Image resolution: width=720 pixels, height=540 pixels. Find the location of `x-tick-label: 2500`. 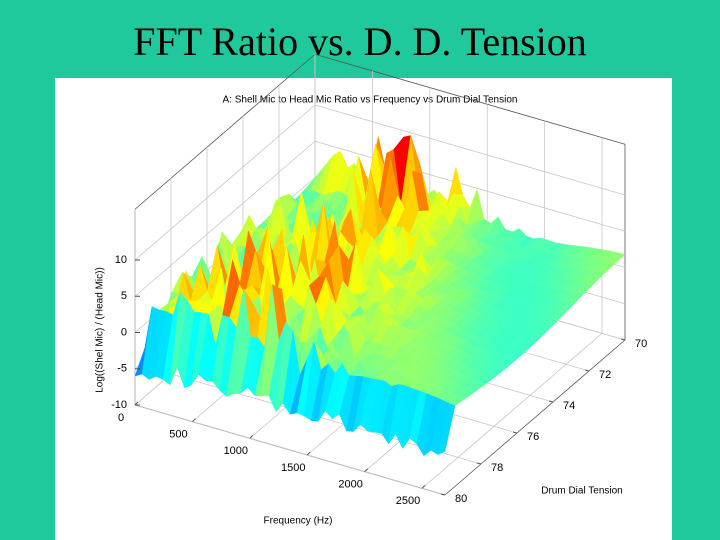

x-tick-label: 2500 is located at coordinates (408, 501).